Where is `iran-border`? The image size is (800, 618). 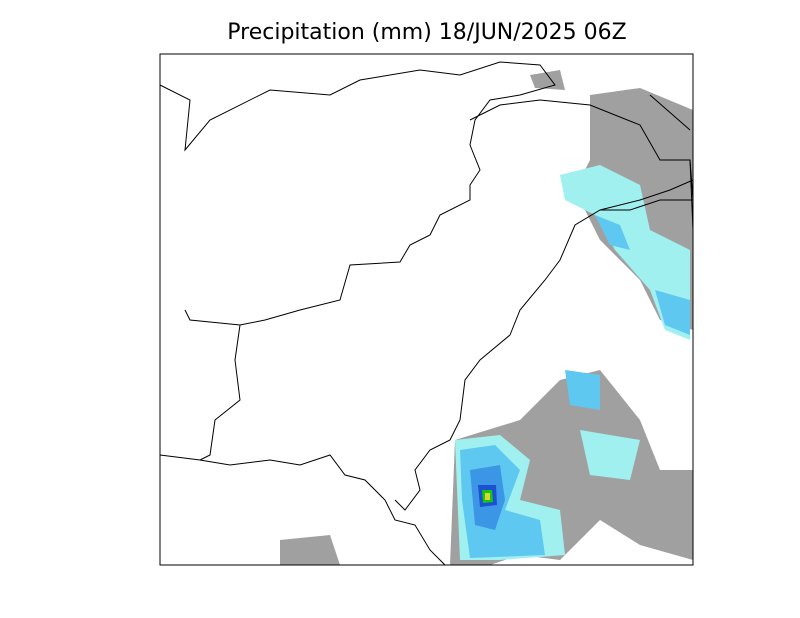
iran-border is located at coordinates (220, 392).